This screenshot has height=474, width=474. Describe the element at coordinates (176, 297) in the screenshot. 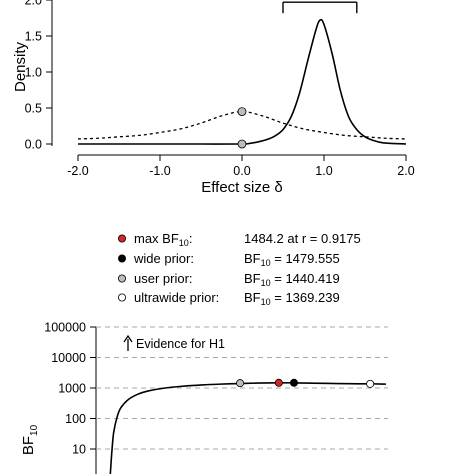

I see `legend-label: ultrawide prior:` at that location.